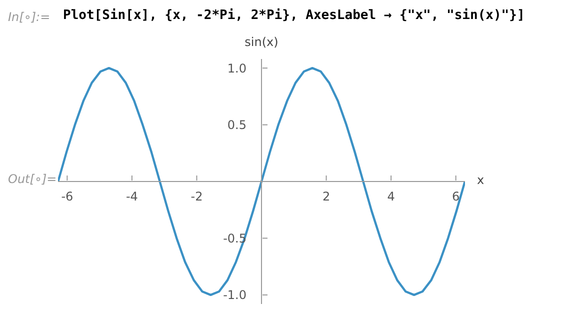 The width and height of the screenshot is (575, 333). Describe the element at coordinates (32, 179) in the screenshot. I see `text: Out[∘]=` at that location.